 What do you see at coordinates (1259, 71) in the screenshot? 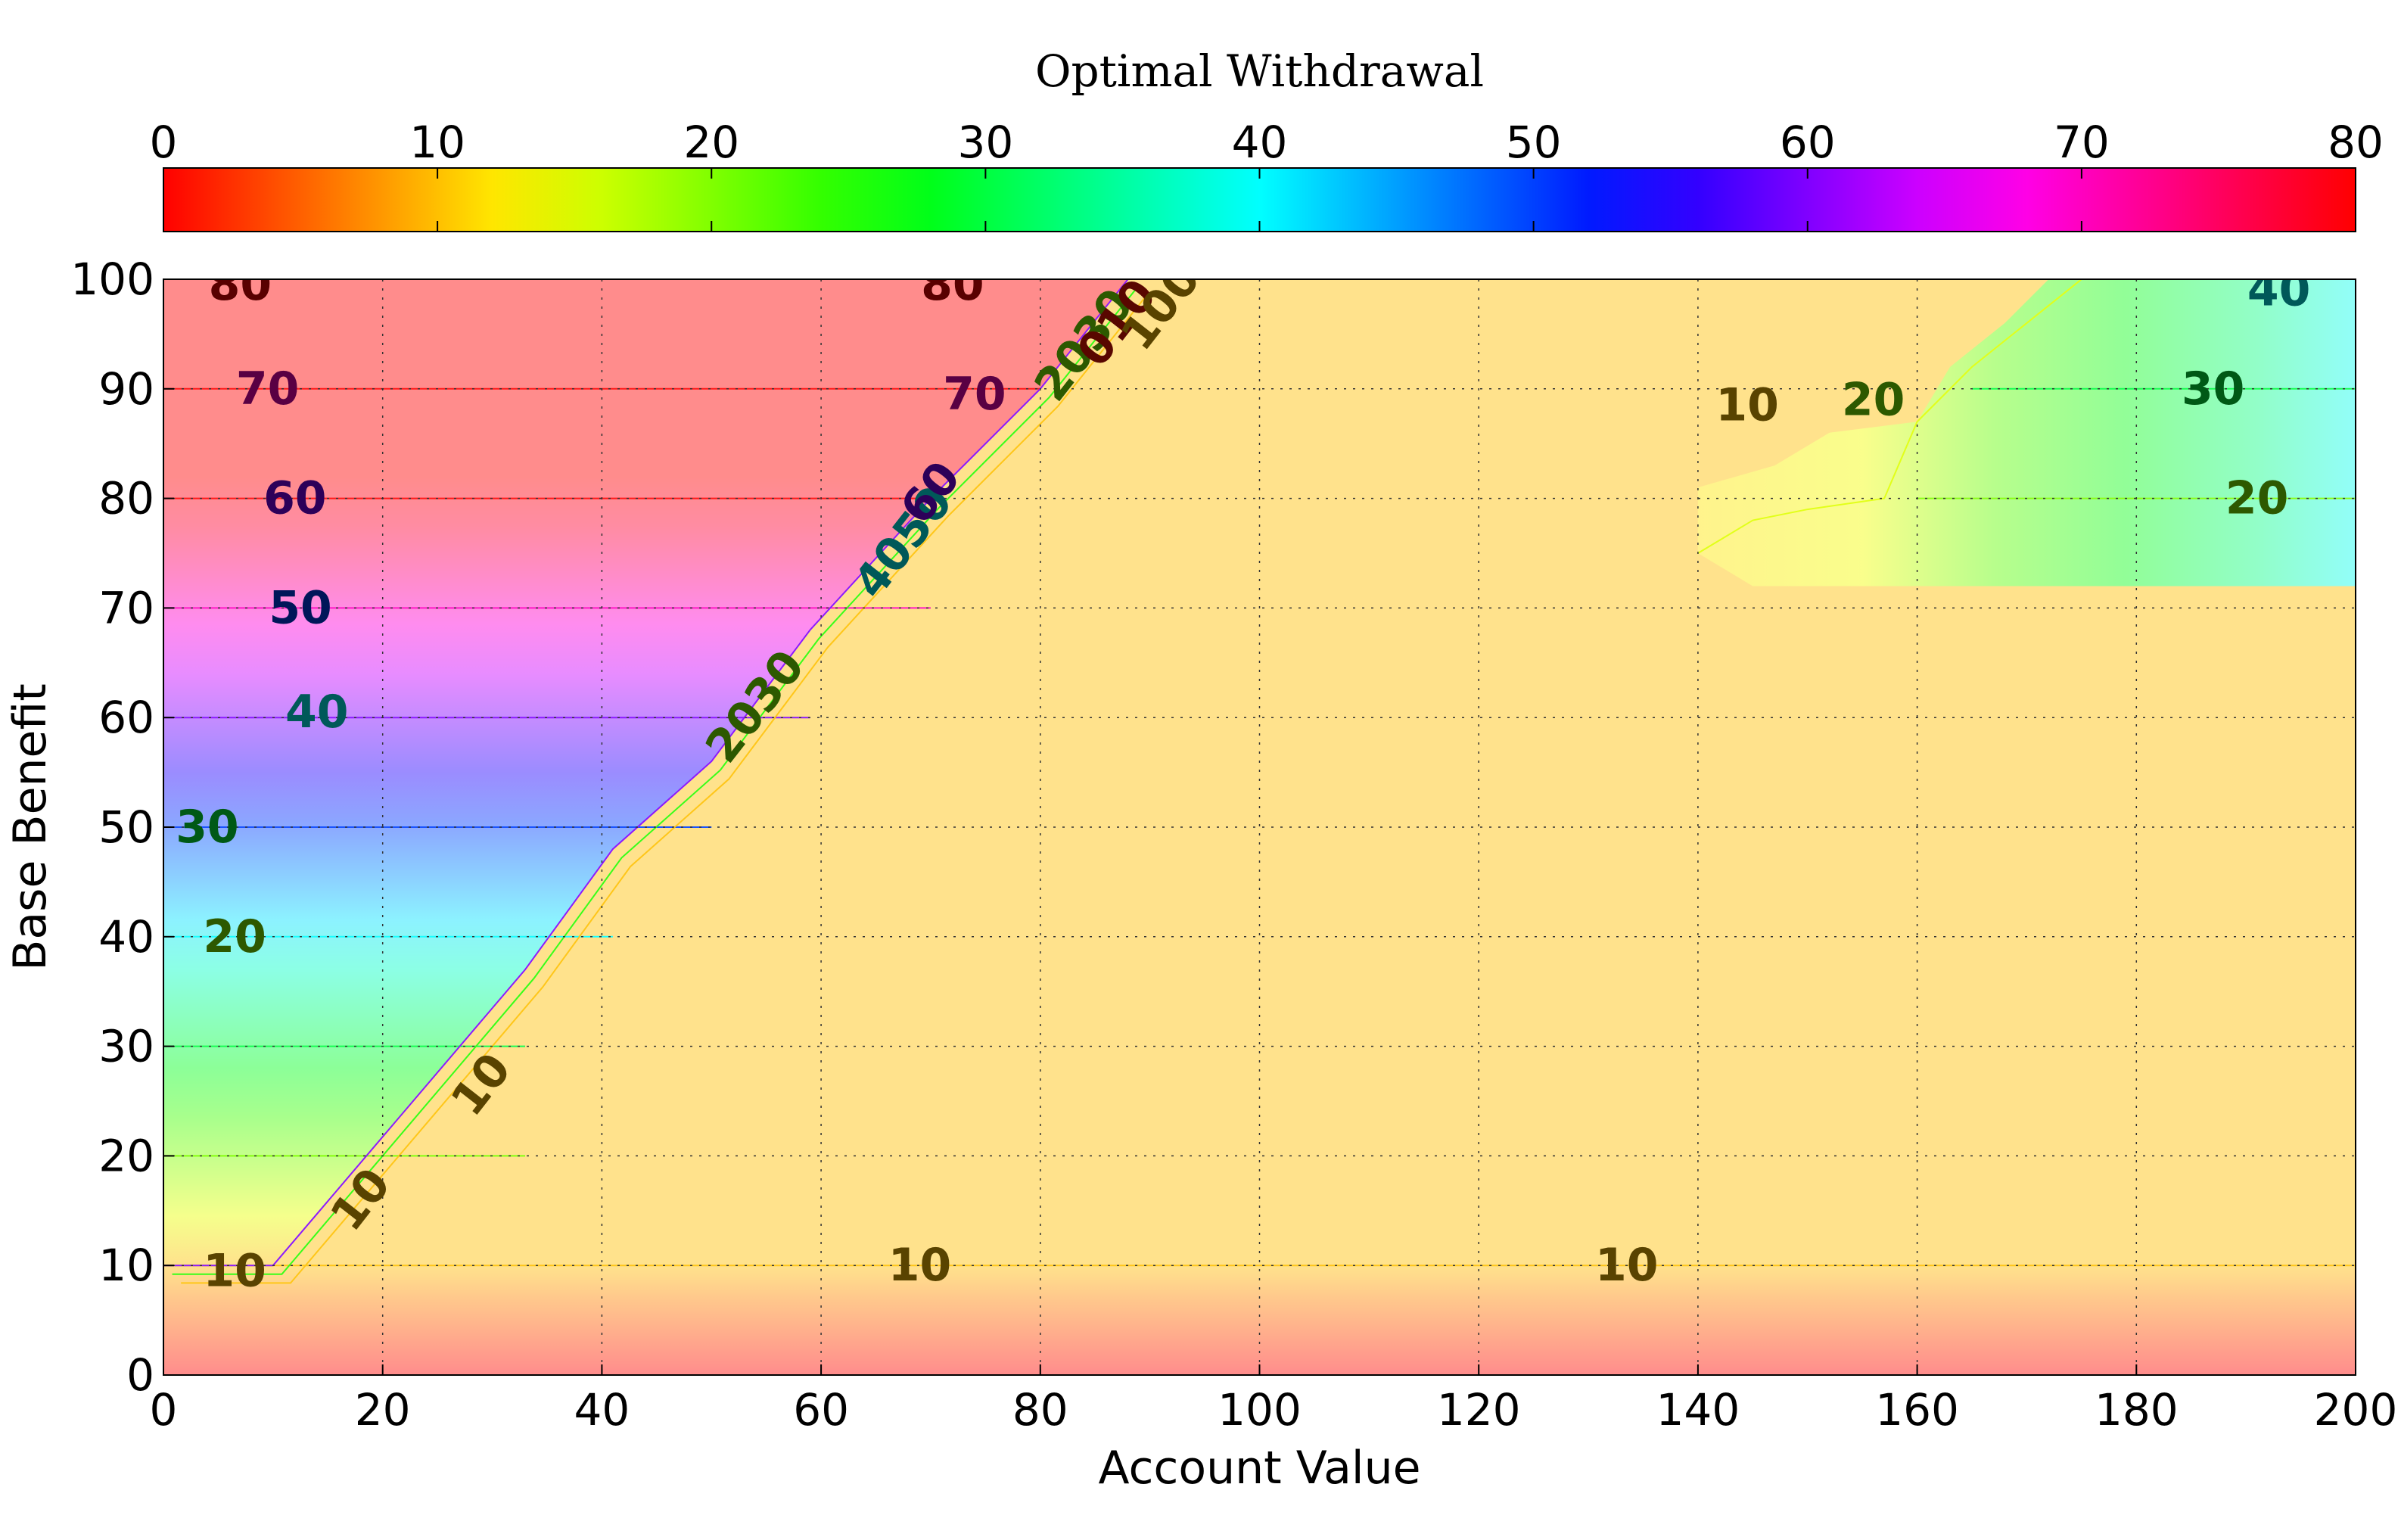
I see `chart-title: Optimal Withdrawal` at bounding box center [1259, 71].